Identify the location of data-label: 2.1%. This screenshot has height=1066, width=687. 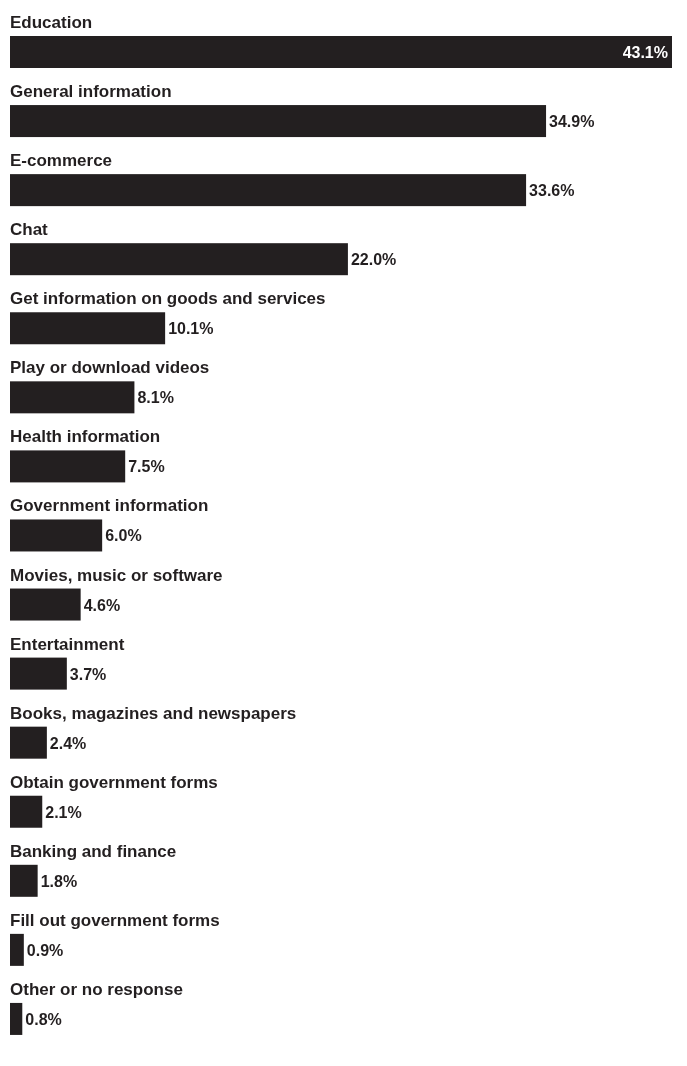
(63, 812).